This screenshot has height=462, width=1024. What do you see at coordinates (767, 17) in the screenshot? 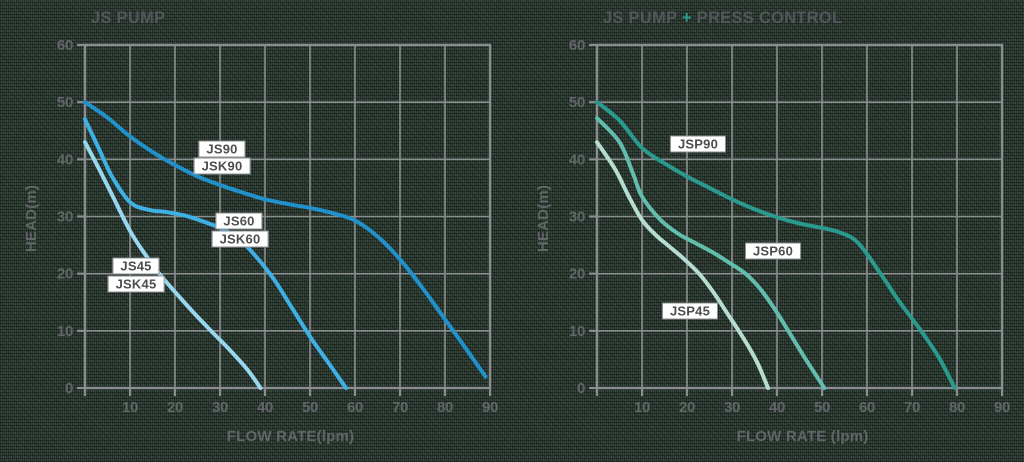
I see `title-text: PRESS CONTROL` at bounding box center [767, 17].